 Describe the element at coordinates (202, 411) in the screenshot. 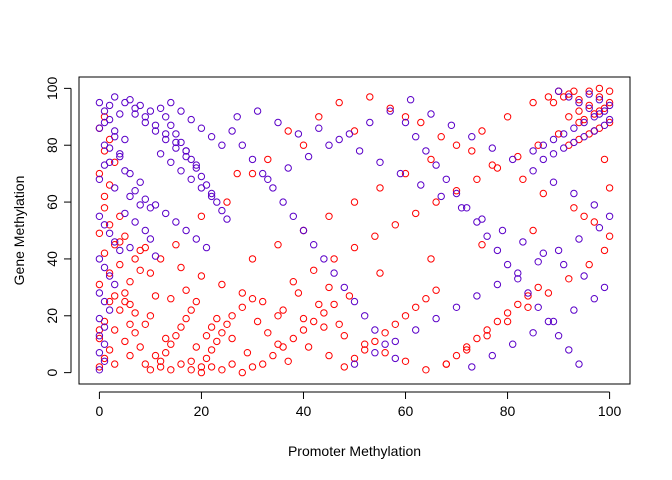

I see `x-tick-label: 20` at that location.